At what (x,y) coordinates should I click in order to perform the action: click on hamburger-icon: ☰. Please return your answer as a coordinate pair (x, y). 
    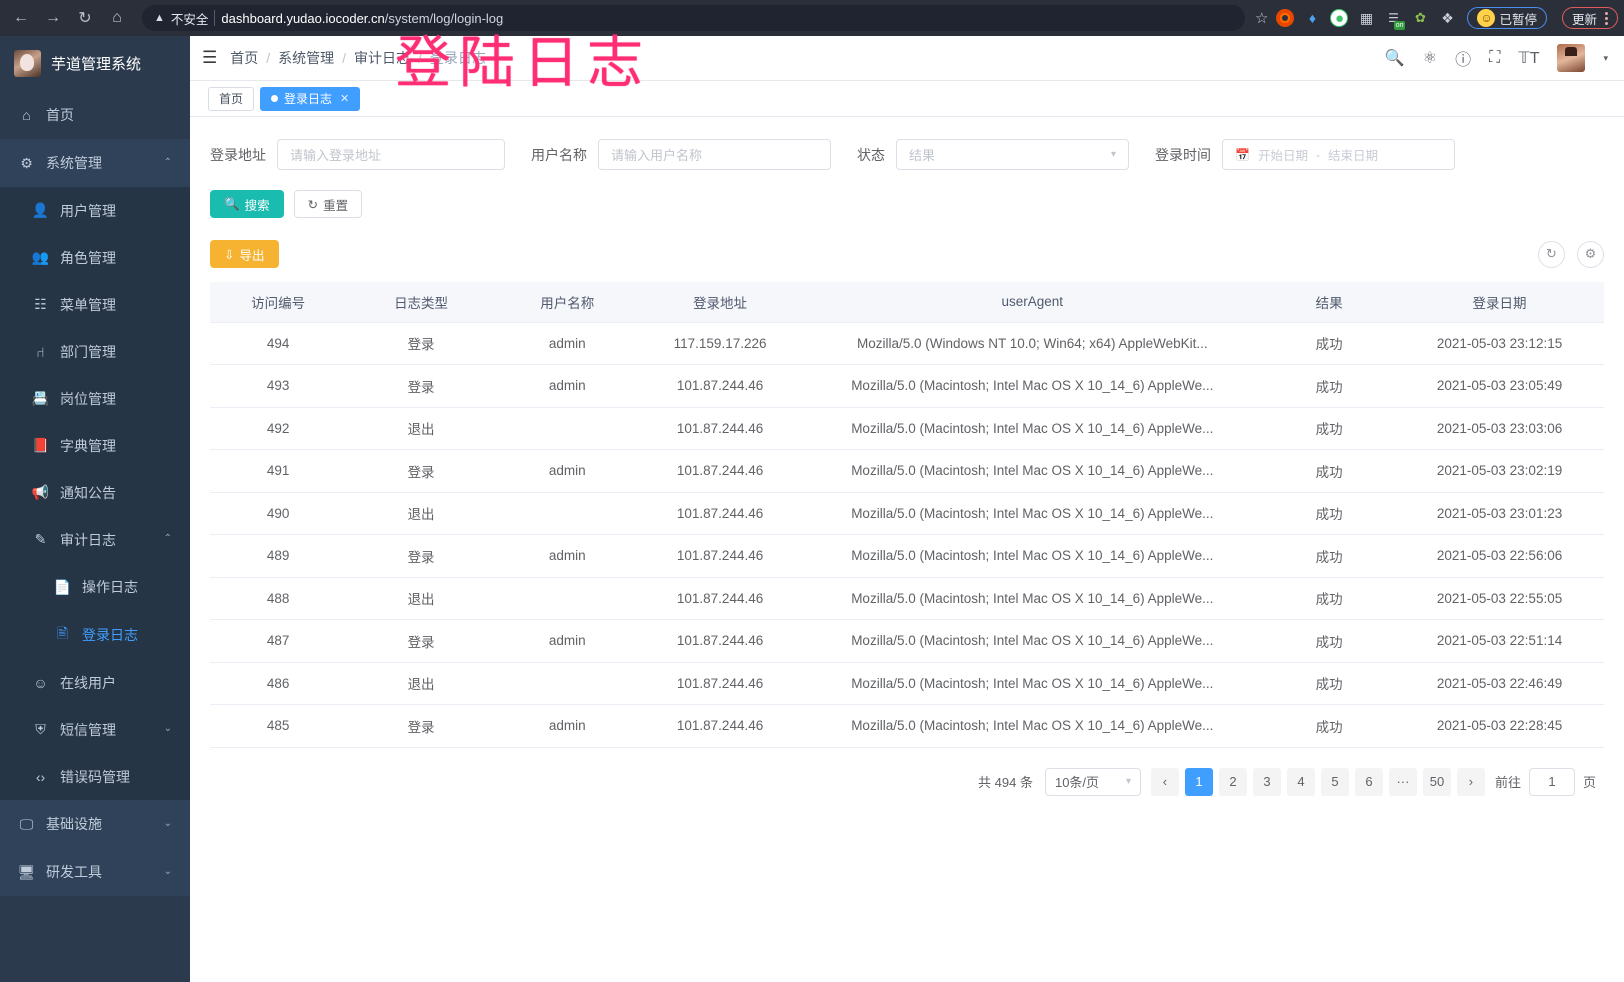
    Looking at the image, I should click on (209, 57).